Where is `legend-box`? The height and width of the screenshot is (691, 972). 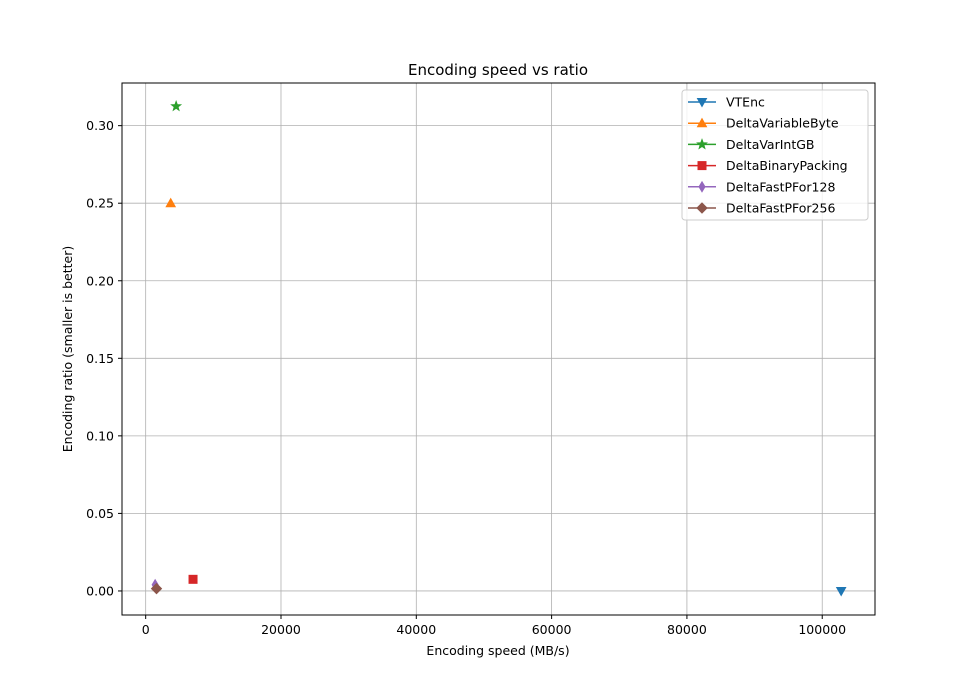 legend-box is located at coordinates (775, 155).